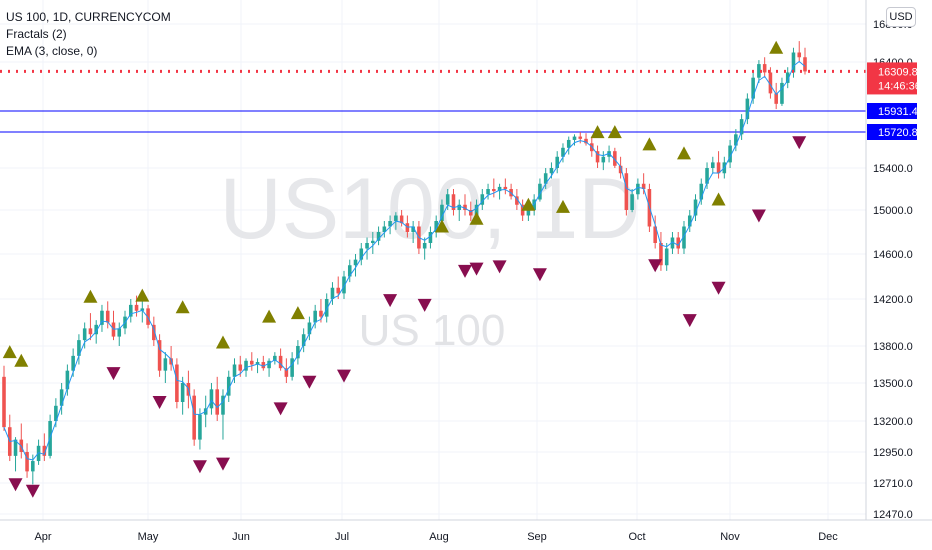 This screenshot has height=550, width=932. What do you see at coordinates (893, 347) in the screenshot?
I see `y-tick-label: 13800.0` at bounding box center [893, 347].